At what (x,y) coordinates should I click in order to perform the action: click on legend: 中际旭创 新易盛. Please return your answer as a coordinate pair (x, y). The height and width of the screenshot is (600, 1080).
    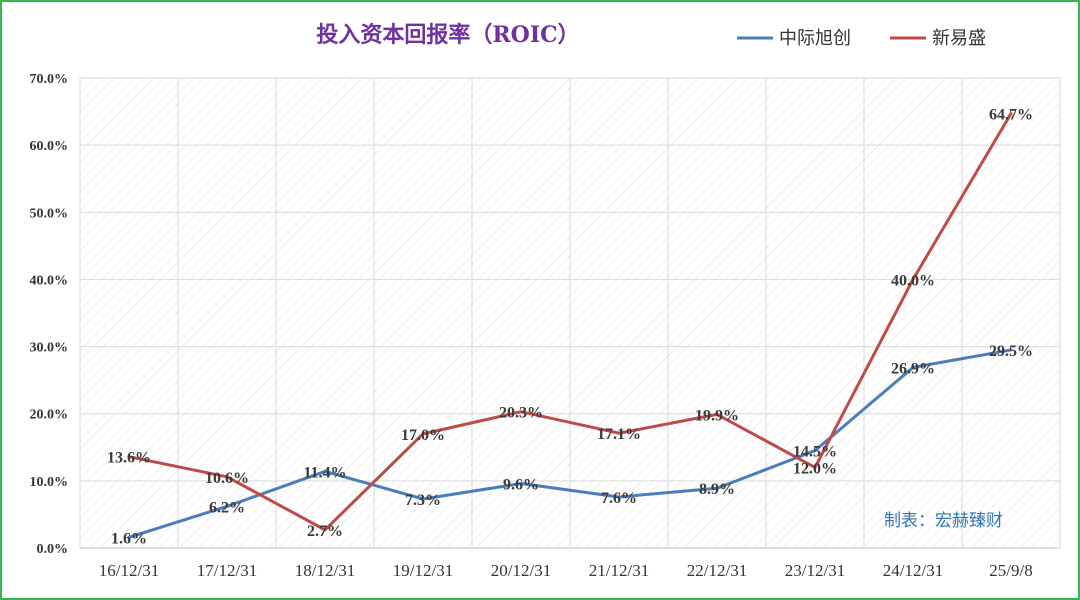
    Looking at the image, I should click on (861, 38).